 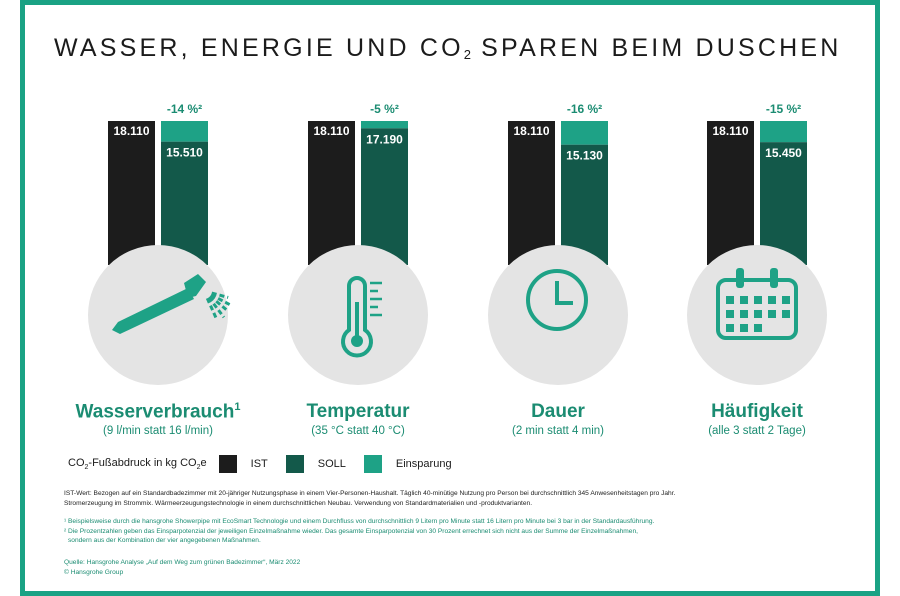 I want to click on shower-handle, so click(x=153, y=311).